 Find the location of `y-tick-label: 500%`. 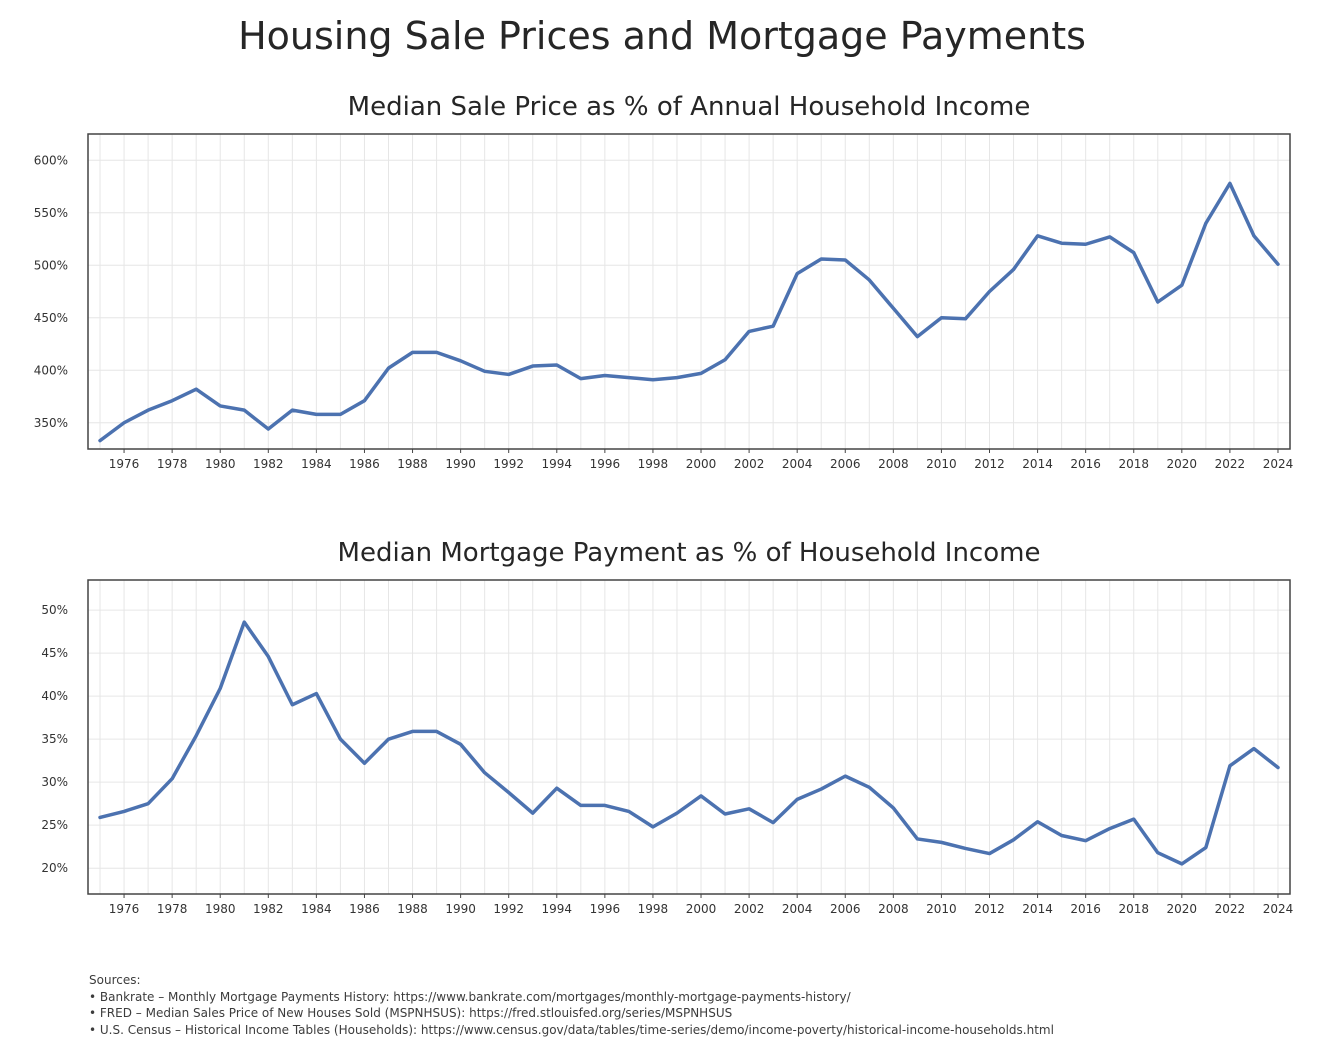

y-tick-label: 500% is located at coordinates (51, 265).